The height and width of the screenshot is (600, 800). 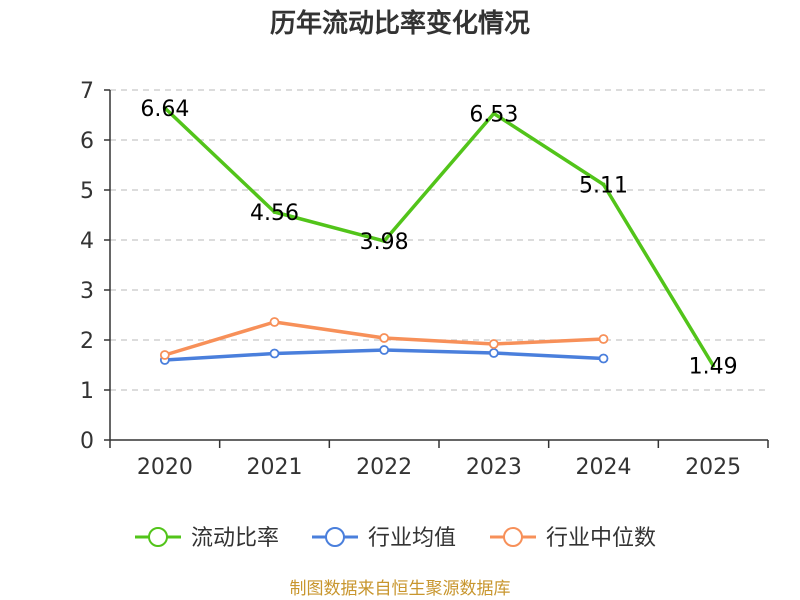 What do you see at coordinates (87, 341) in the screenshot?
I see `y-tick-label: 2` at bounding box center [87, 341].